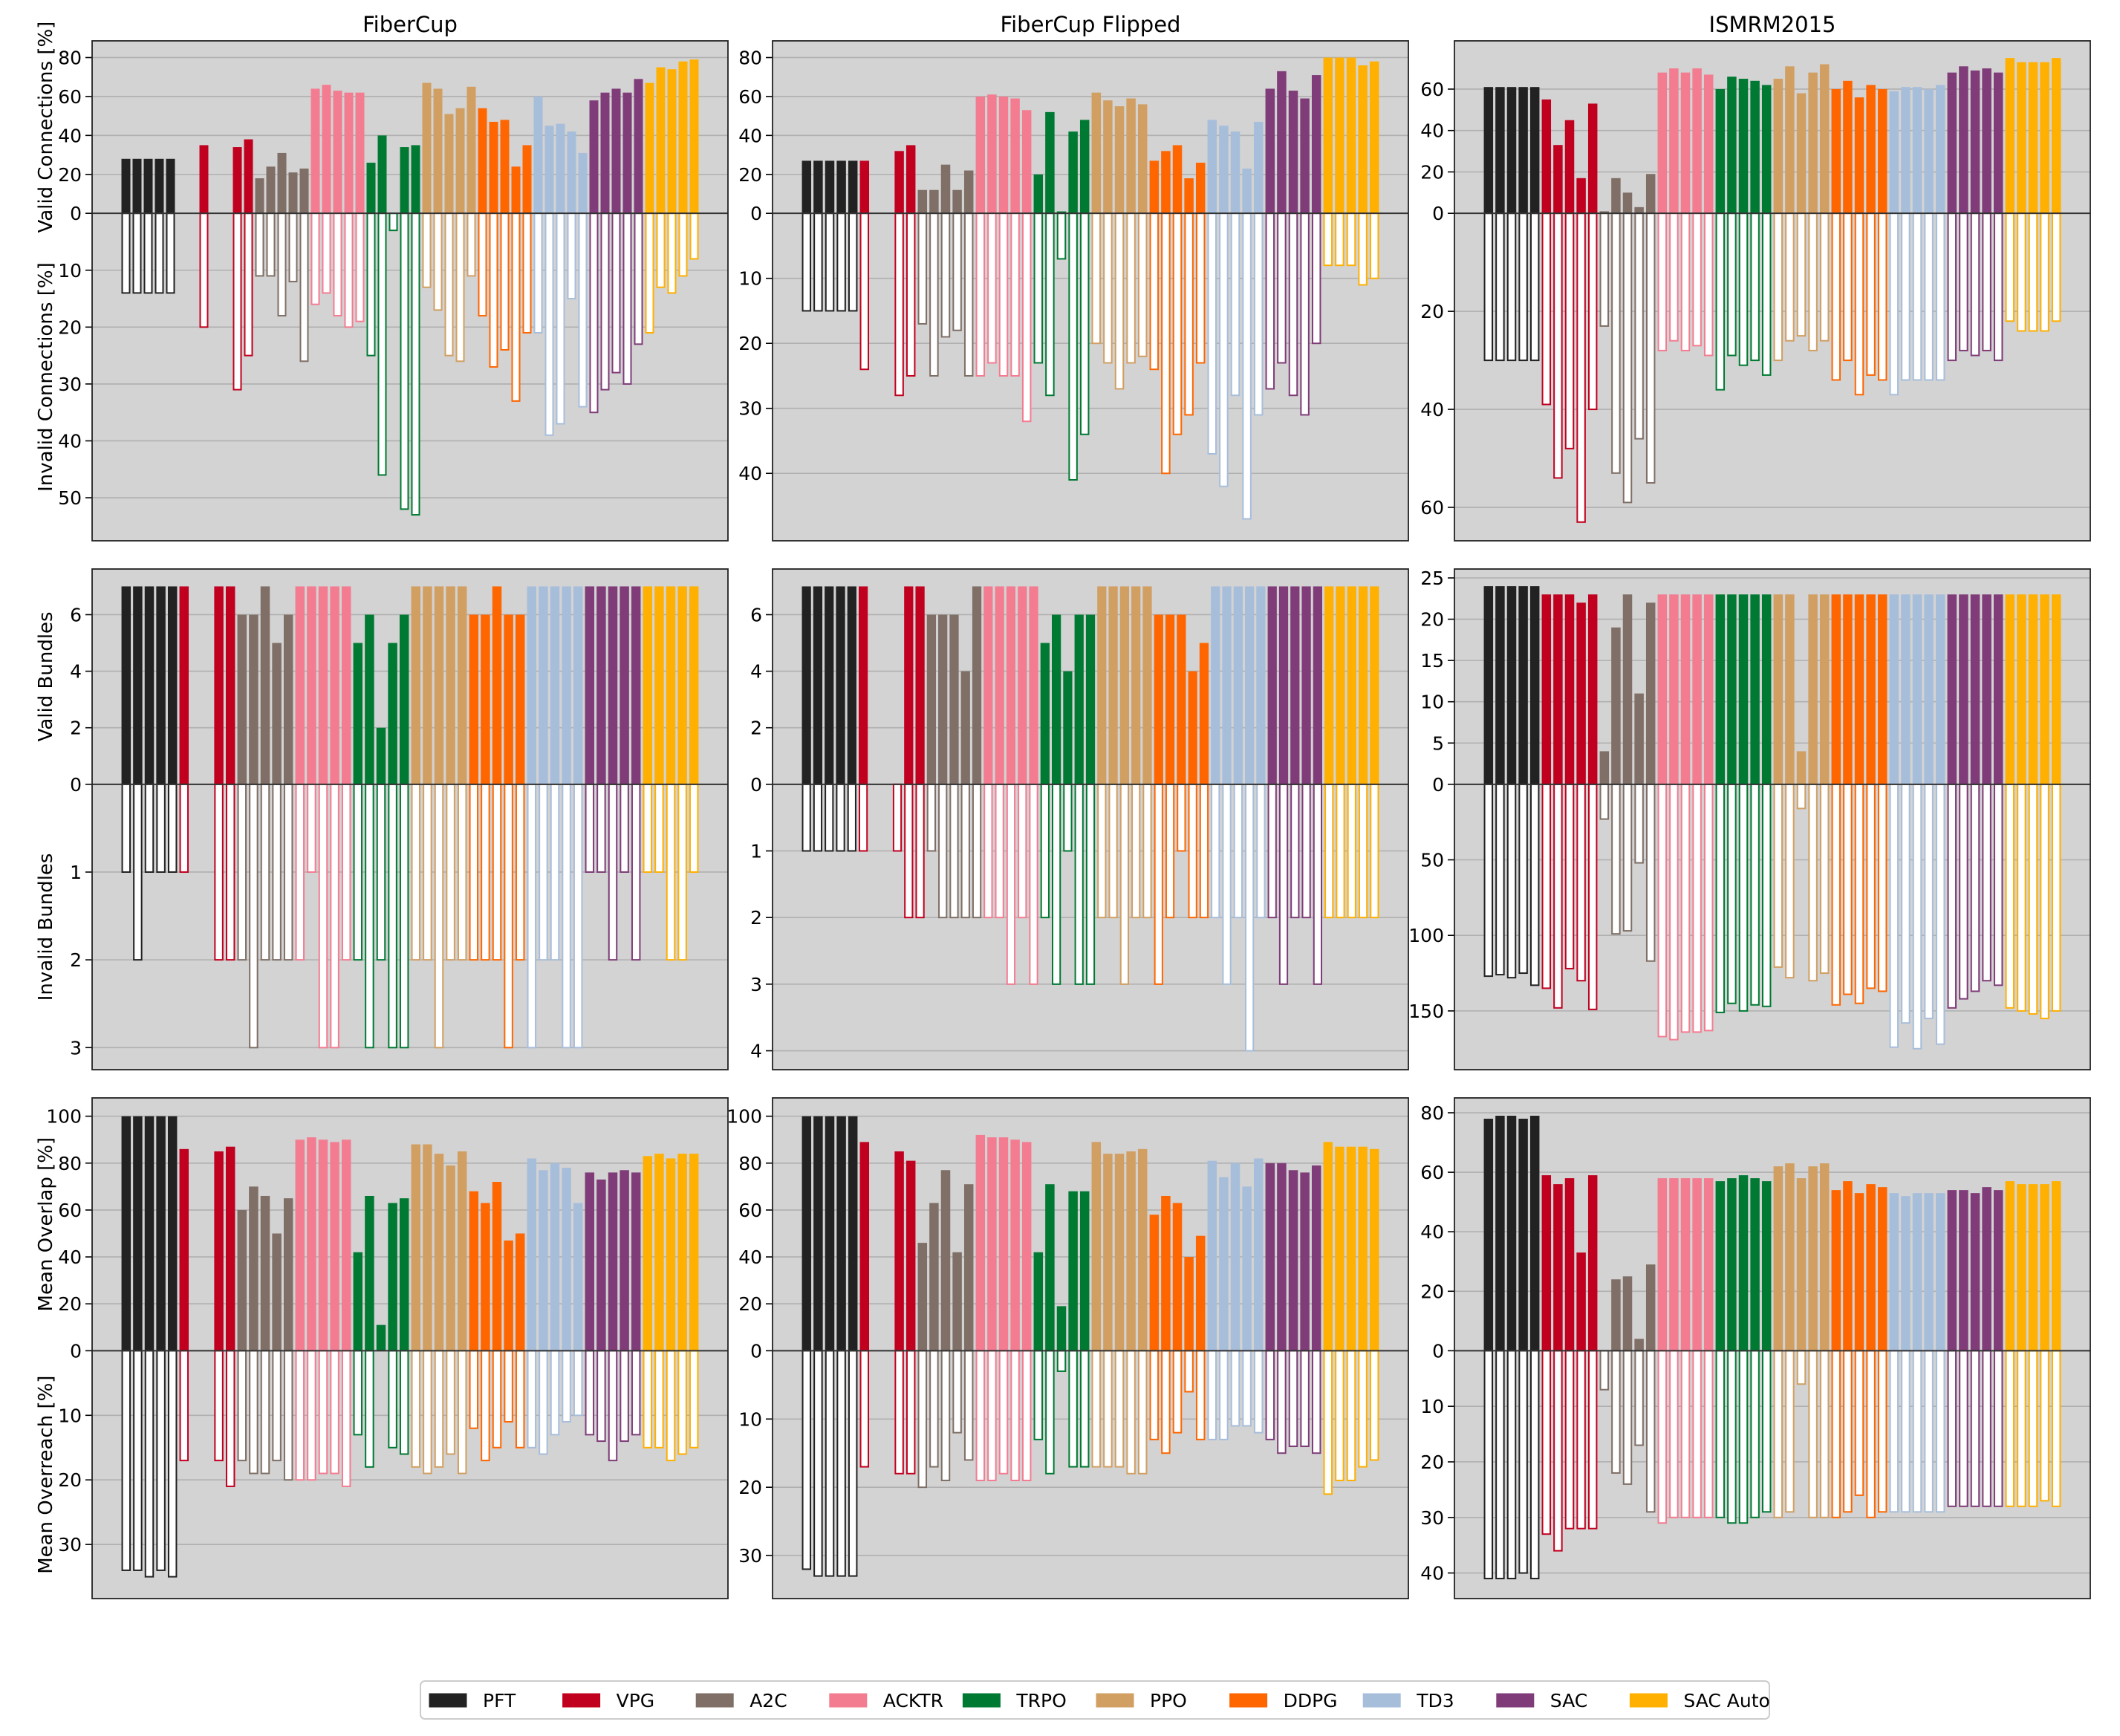 This screenshot has width=2120, height=1736. Describe the element at coordinates (76, 1048) in the screenshot. I see `y-tick-label: 3` at that location.